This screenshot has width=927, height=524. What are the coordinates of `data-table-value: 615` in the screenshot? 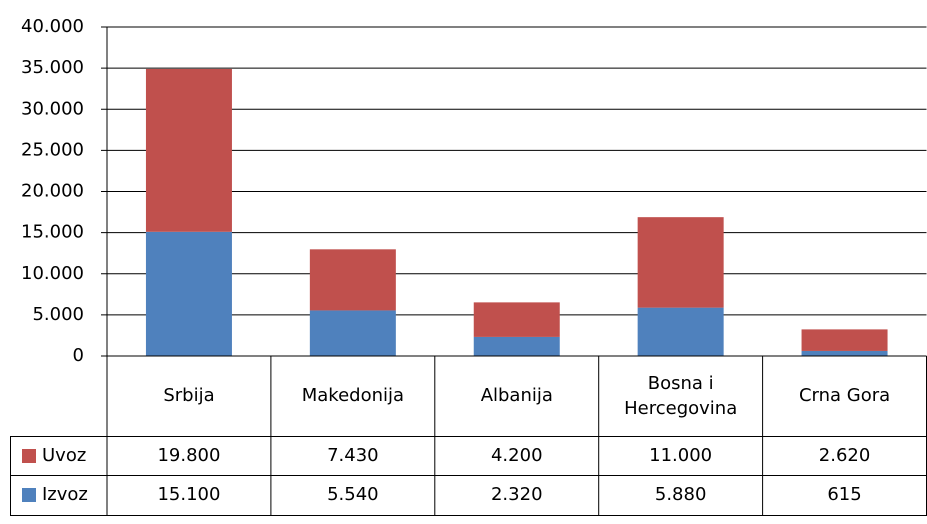 It's located at (844, 494).